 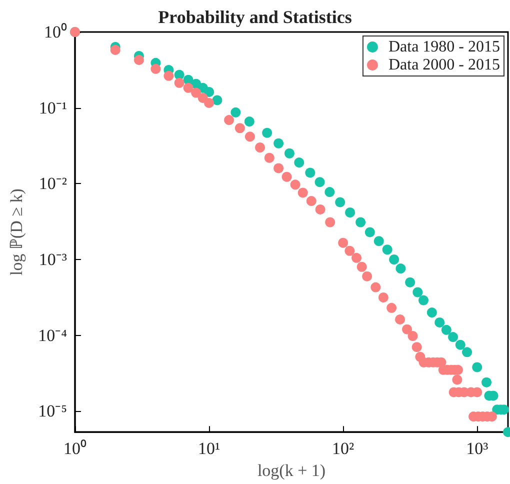 What do you see at coordinates (209, 448) in the screenshot?
I see `x-tick-label: 10¹` at bounding box center [209, 448].